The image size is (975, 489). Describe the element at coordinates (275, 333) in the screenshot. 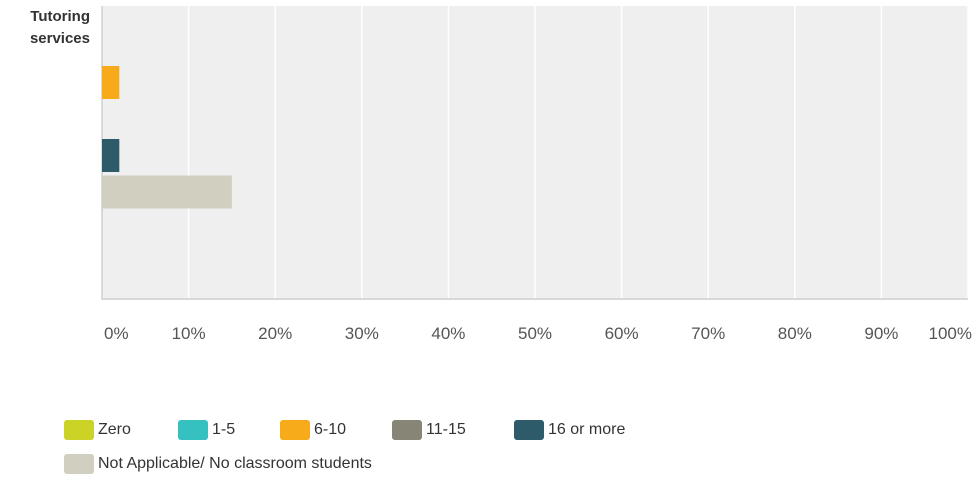

I see `x-tick-label: 20%` at that location.